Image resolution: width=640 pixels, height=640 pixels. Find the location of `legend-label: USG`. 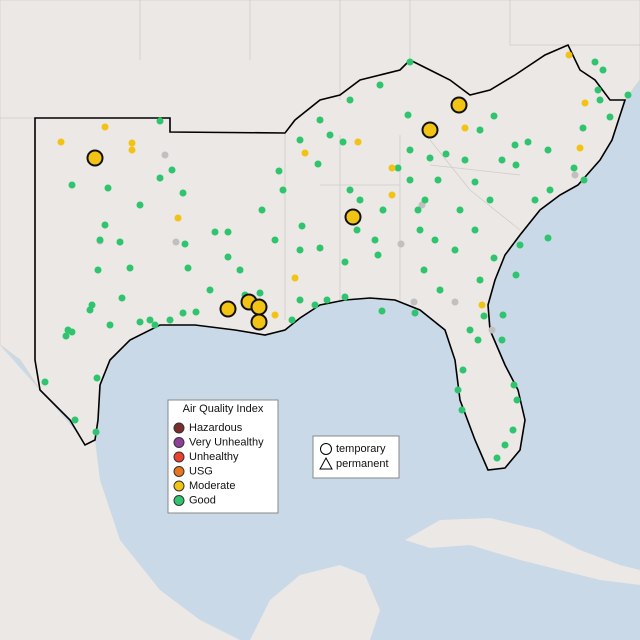

legend-label: USG is located at coordinates (201, 471).